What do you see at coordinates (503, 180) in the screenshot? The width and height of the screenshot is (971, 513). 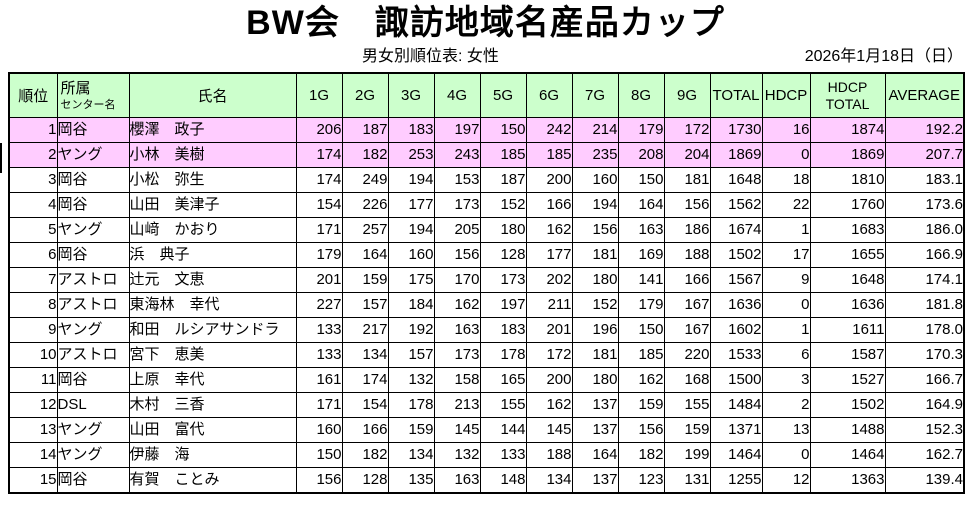 I see `game-cell-5: 187` at bounding box center [503, 180].